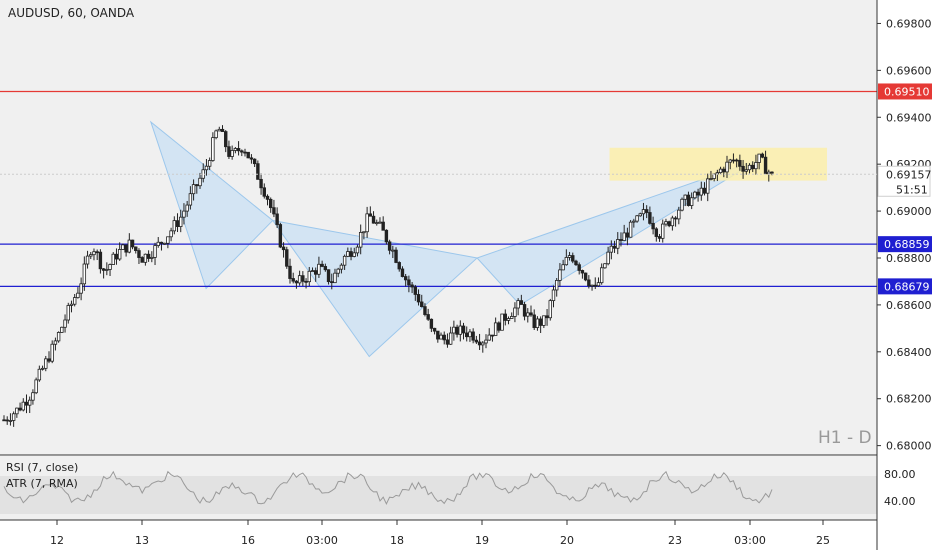 The height and width of the screenshot is (550, 932). Describe the element at coordinates (438, 492) in the screenshot. I see `rsi-pane` at that location.